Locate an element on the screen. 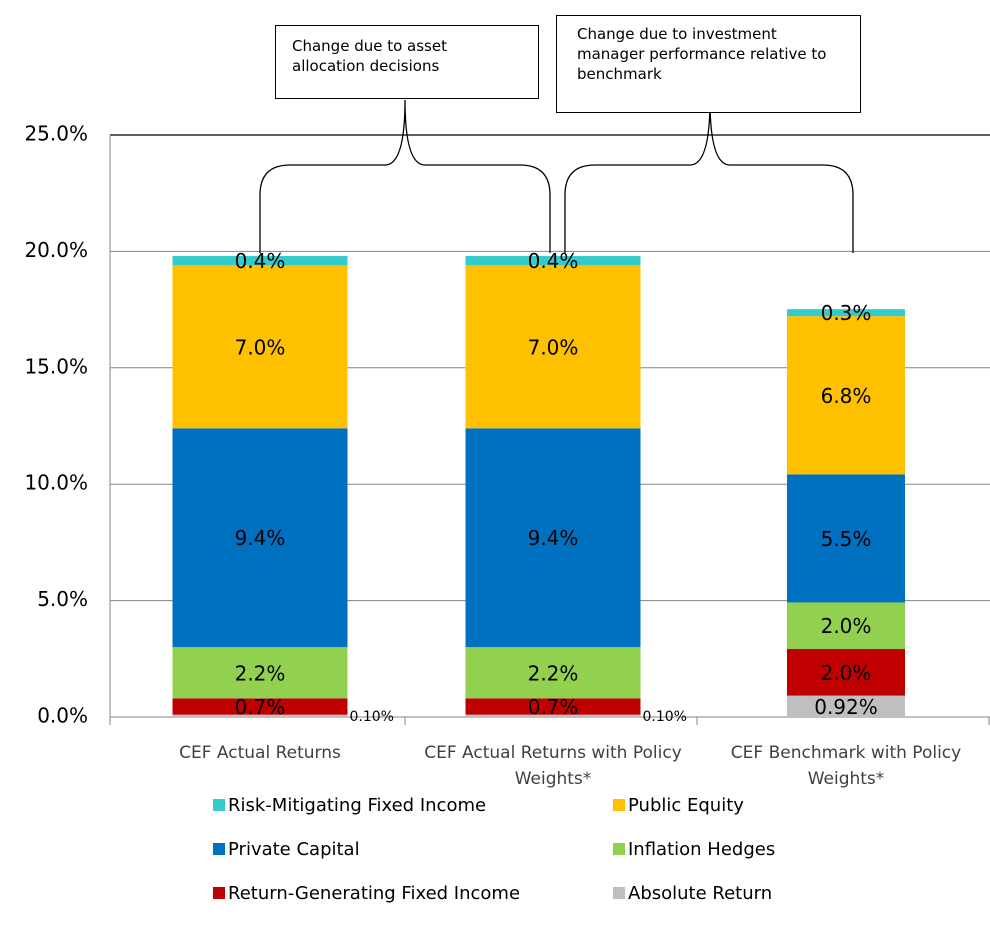 This screenshot has width=990, height=929. legend-label: Inflation Hedges is located at coordinates (701, 849).